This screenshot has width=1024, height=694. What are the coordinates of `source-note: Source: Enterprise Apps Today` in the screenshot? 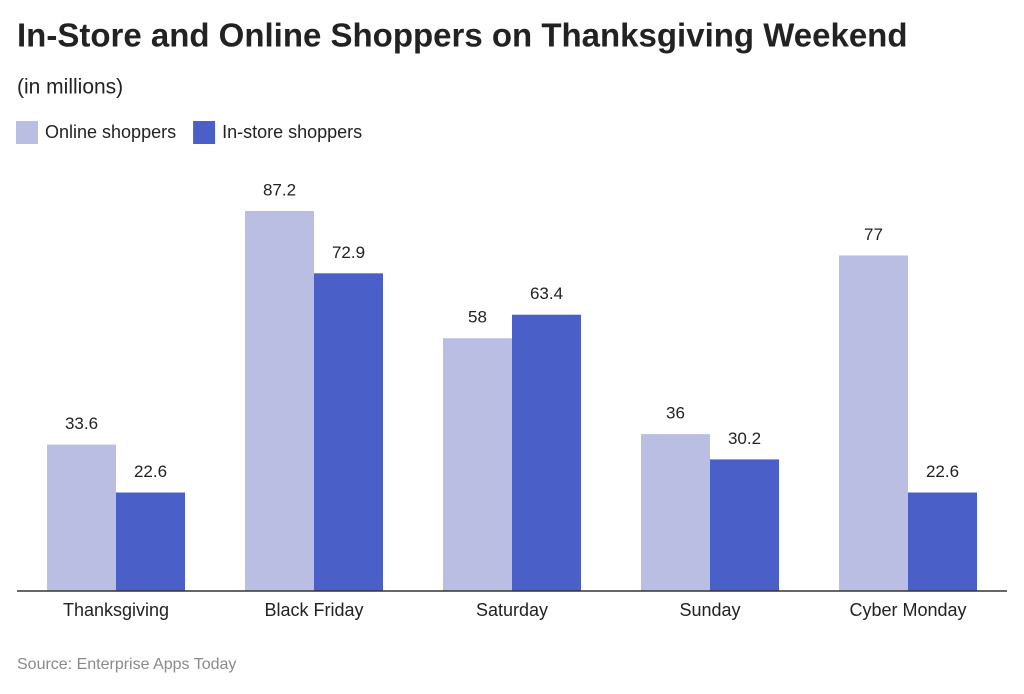 It's located at (126, 664).